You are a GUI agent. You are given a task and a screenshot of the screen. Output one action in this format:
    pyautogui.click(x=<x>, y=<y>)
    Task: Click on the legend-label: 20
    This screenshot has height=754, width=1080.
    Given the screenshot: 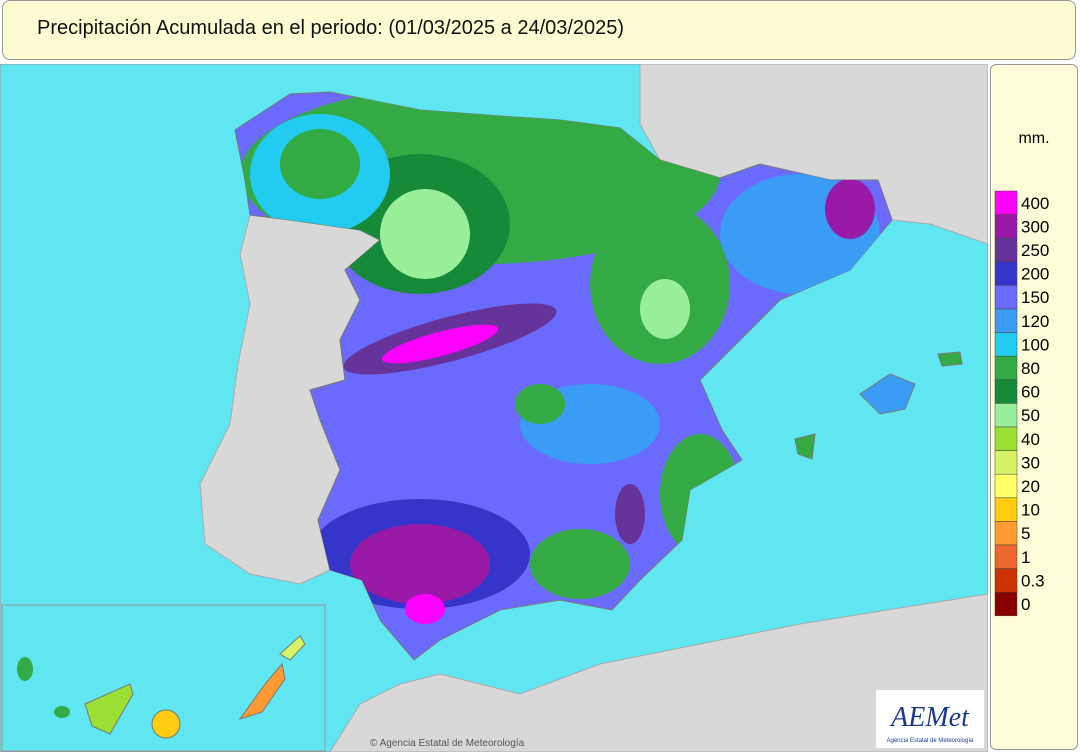 What is the action you would take?
    pyautogui.click(x=1030, y=486)
    